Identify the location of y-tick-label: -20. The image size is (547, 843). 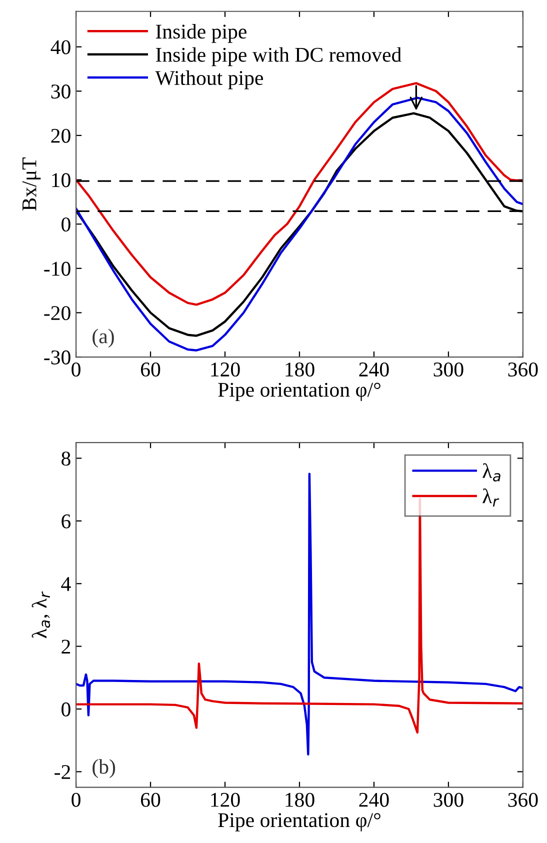
(57, 313).